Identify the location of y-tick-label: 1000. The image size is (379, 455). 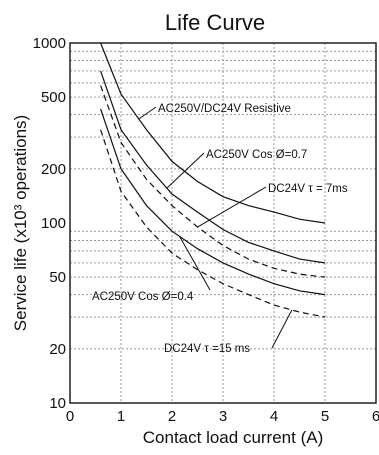
(49, 43).